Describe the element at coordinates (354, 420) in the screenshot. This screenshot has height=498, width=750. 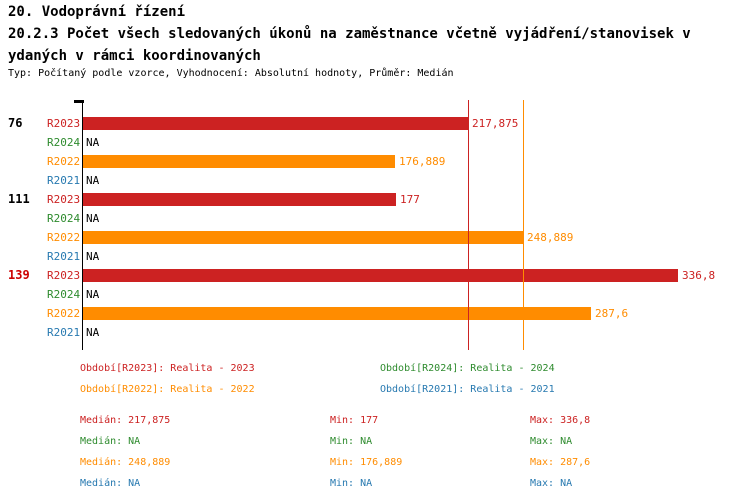
I see `stat-min: Min: 177` at that location.